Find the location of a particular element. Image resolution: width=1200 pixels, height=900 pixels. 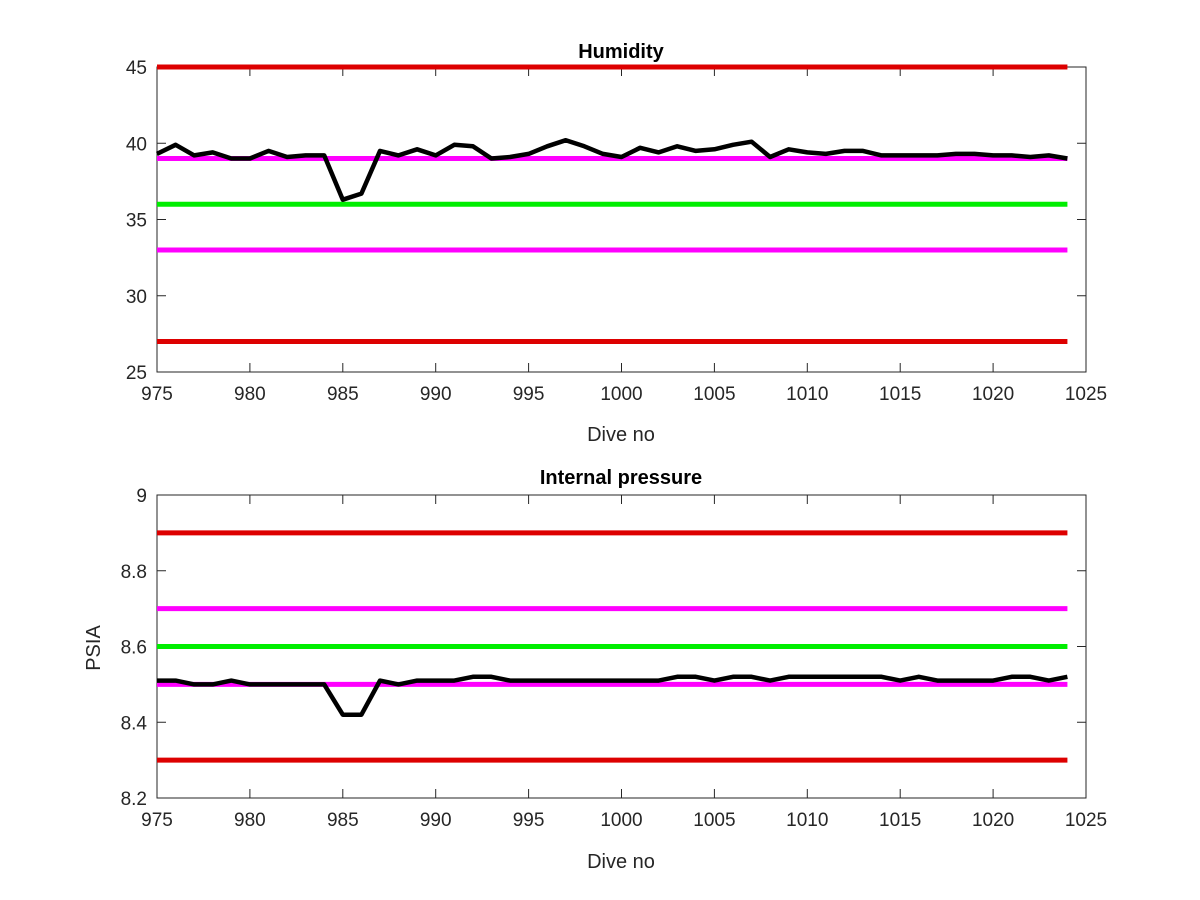

humidity-xtick-label: 990 is located at coordinates (436, 394).